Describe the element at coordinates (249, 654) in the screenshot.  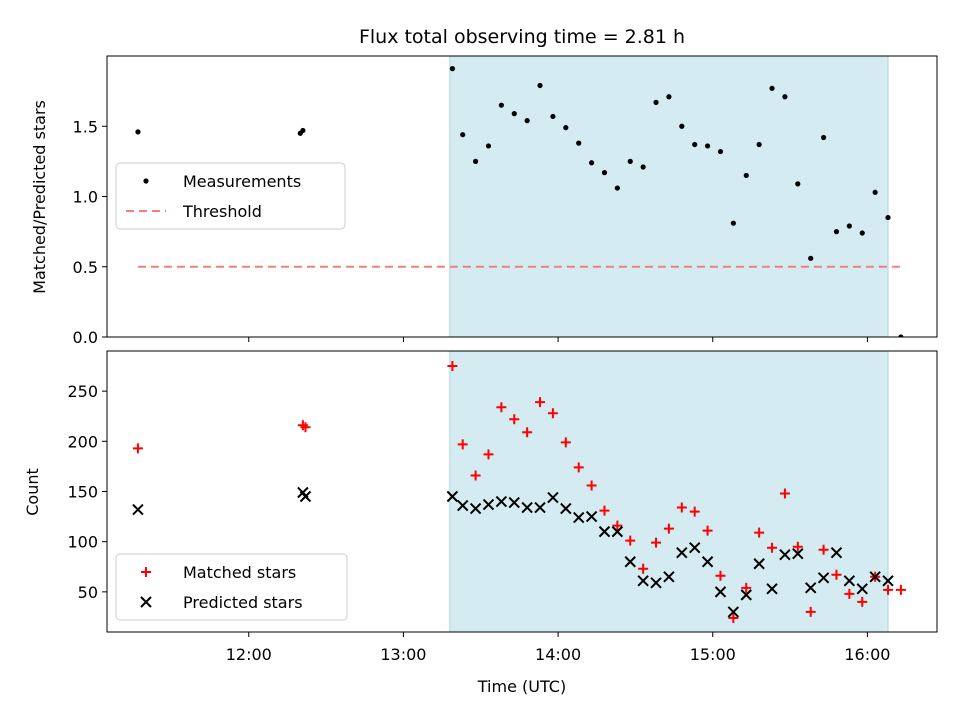
I see `x-tick-label: 12:00` at that location.